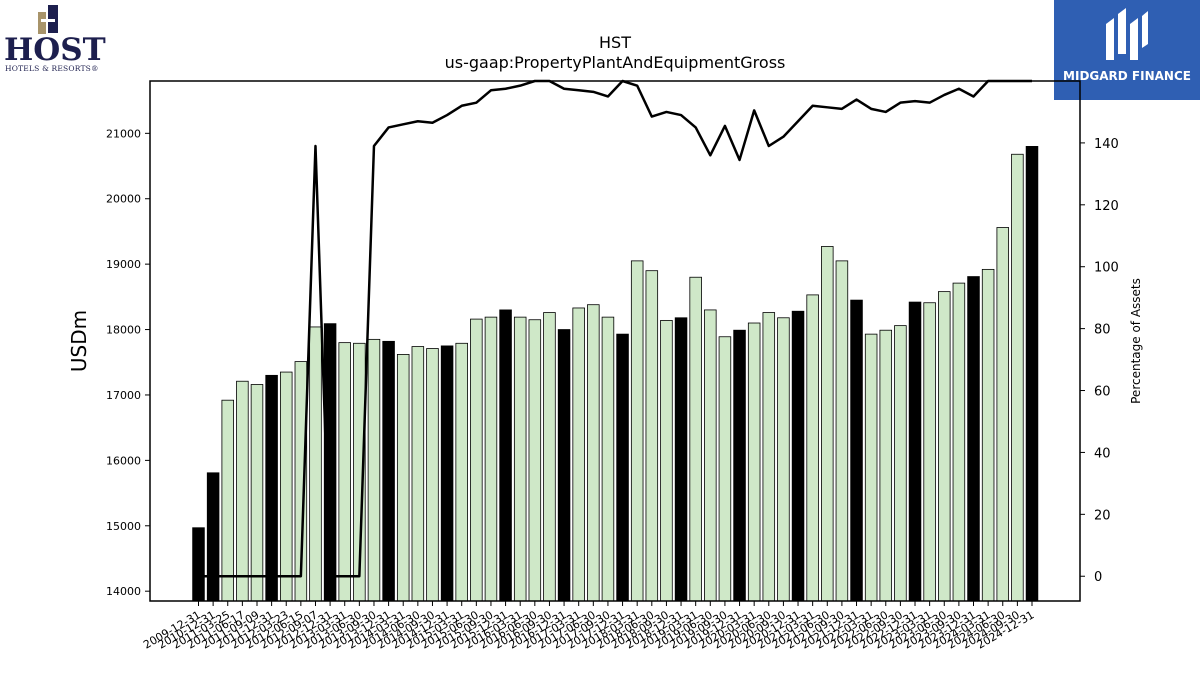 This screenshot has height=675, width=1200. What do you see at coordinates (1102, 392) in the screenshot?
I see `y2-tick-label: 60` at bounding box center [1102, 392].